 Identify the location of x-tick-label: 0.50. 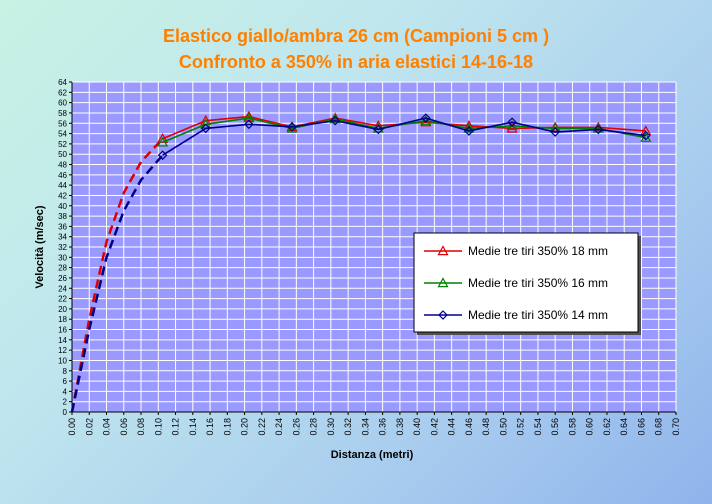
(503, 427).